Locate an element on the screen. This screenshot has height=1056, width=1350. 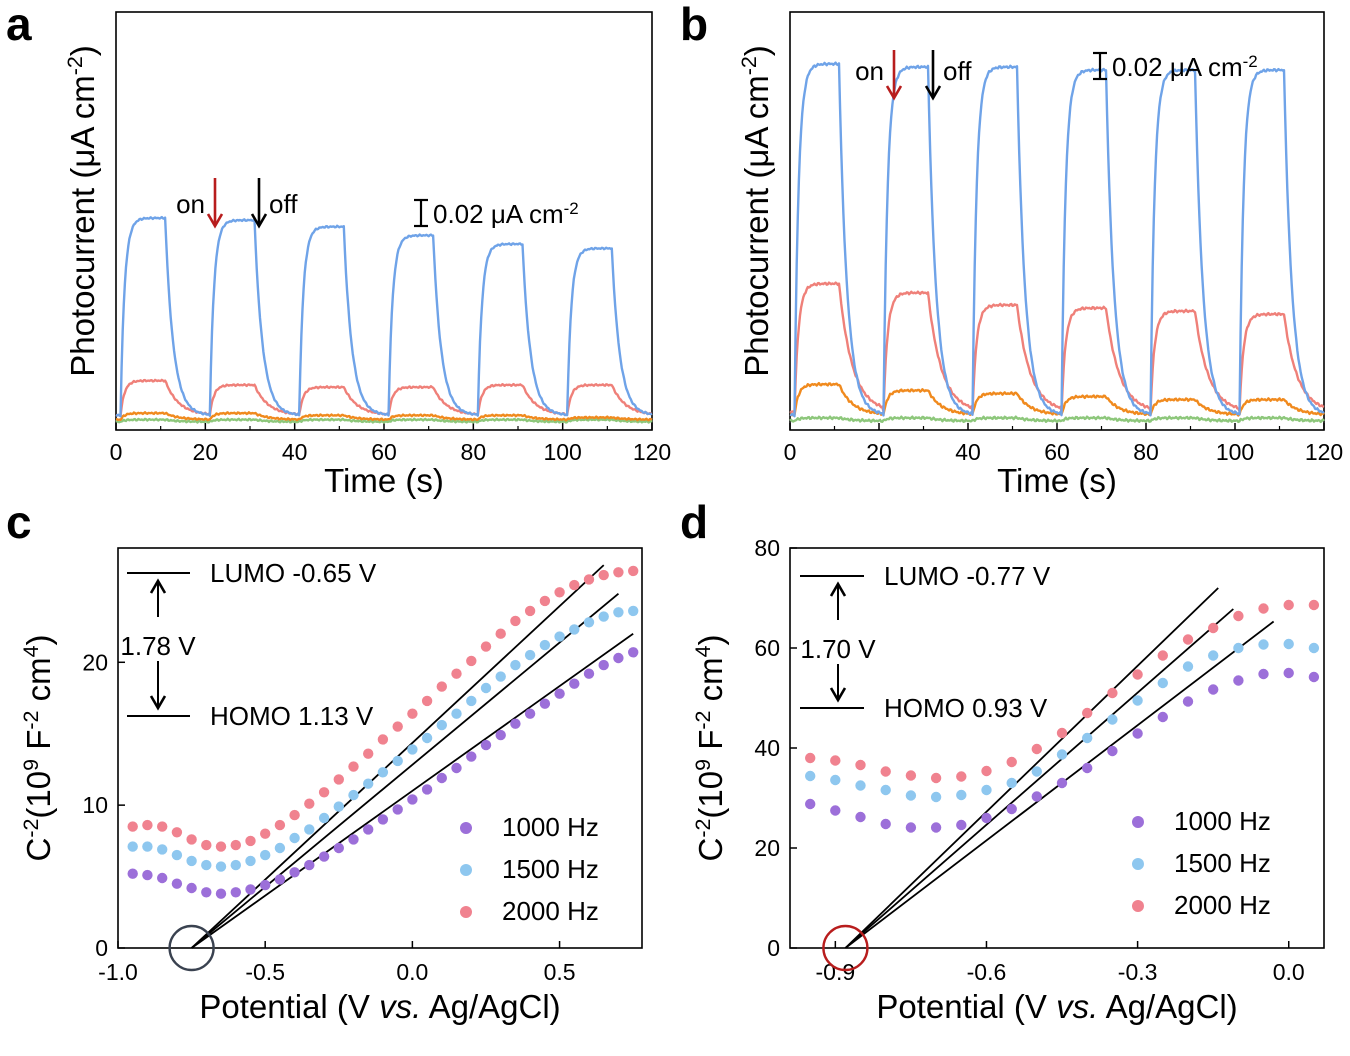
photocurrent-series-orange is located at coordinates (384, 416).